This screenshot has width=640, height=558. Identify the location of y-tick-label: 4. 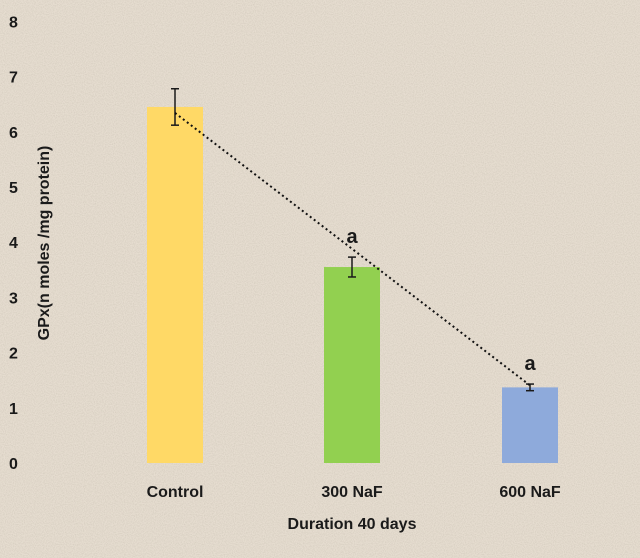
(13, 243).